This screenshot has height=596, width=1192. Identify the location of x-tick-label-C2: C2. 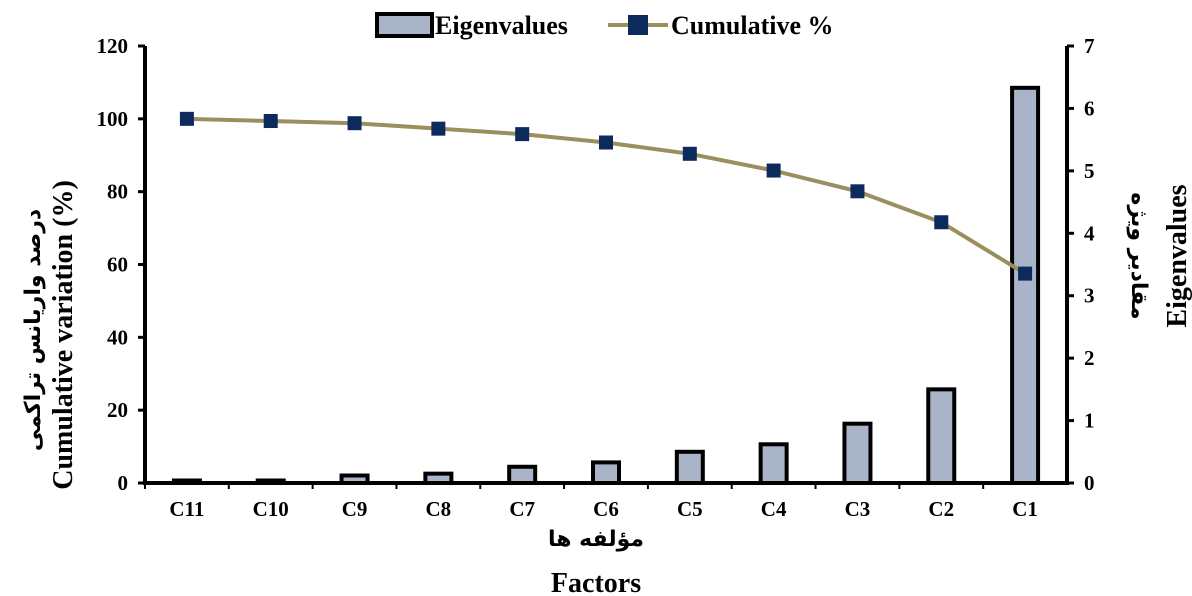
(941, 509).